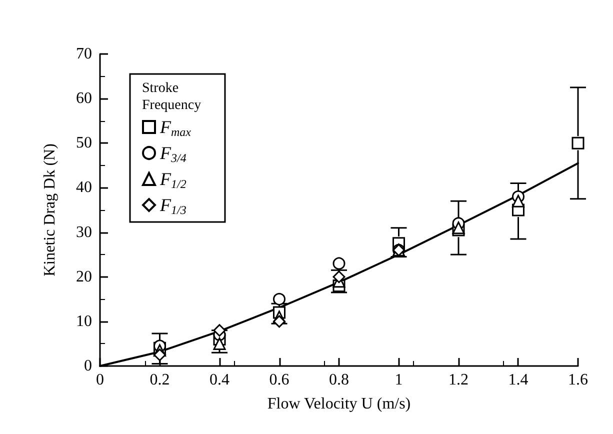 The width and height of the screenshot is (613, 434). What do you see at coordinates (84, 54) in the screenshot?
I see `y-tick-label: 70` at bounding box center [84, 54].